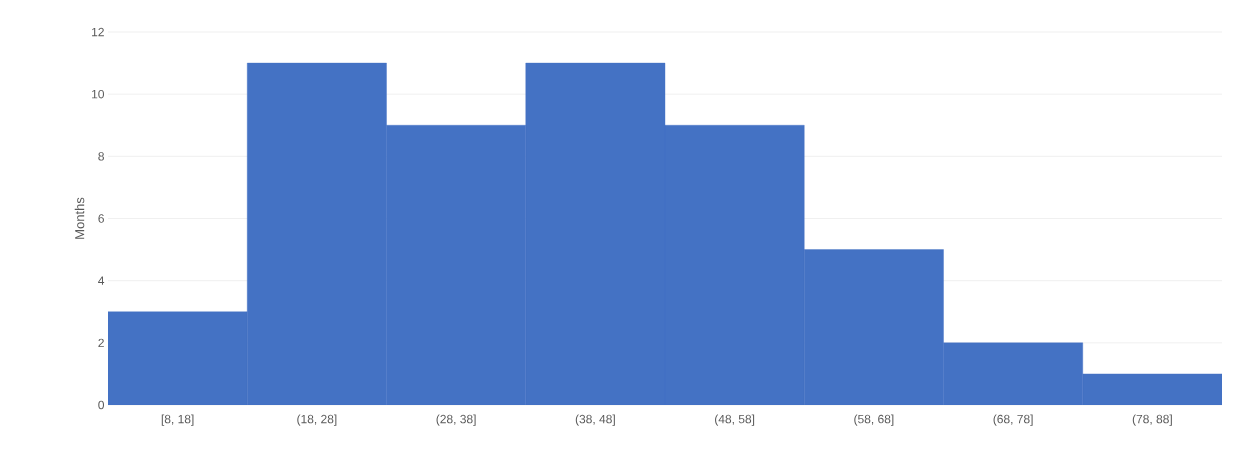 Image resolution: width=1249 pixels, height=476 pixels. What do you see at coordinates (98, 94) in the screenshot?
I see `y-tick-label: 10` at bounding box center [98, 94].